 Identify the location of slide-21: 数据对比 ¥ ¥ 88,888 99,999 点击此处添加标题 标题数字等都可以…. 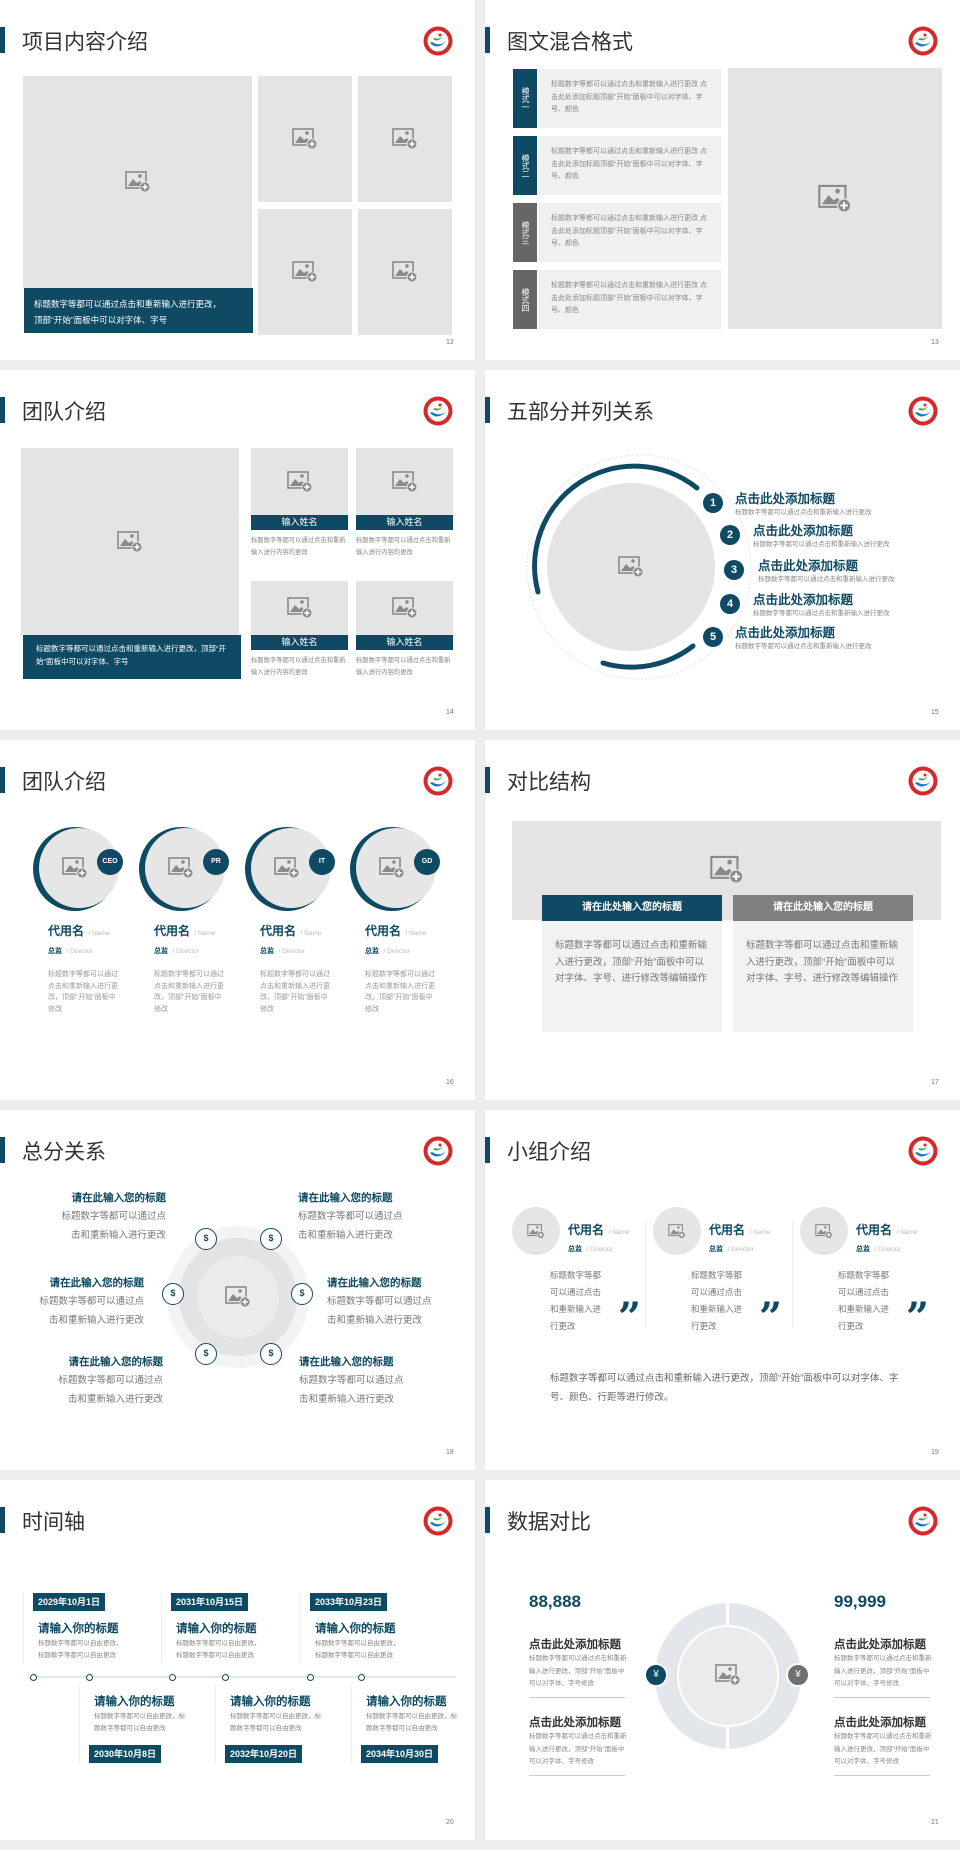
(722, 1660).